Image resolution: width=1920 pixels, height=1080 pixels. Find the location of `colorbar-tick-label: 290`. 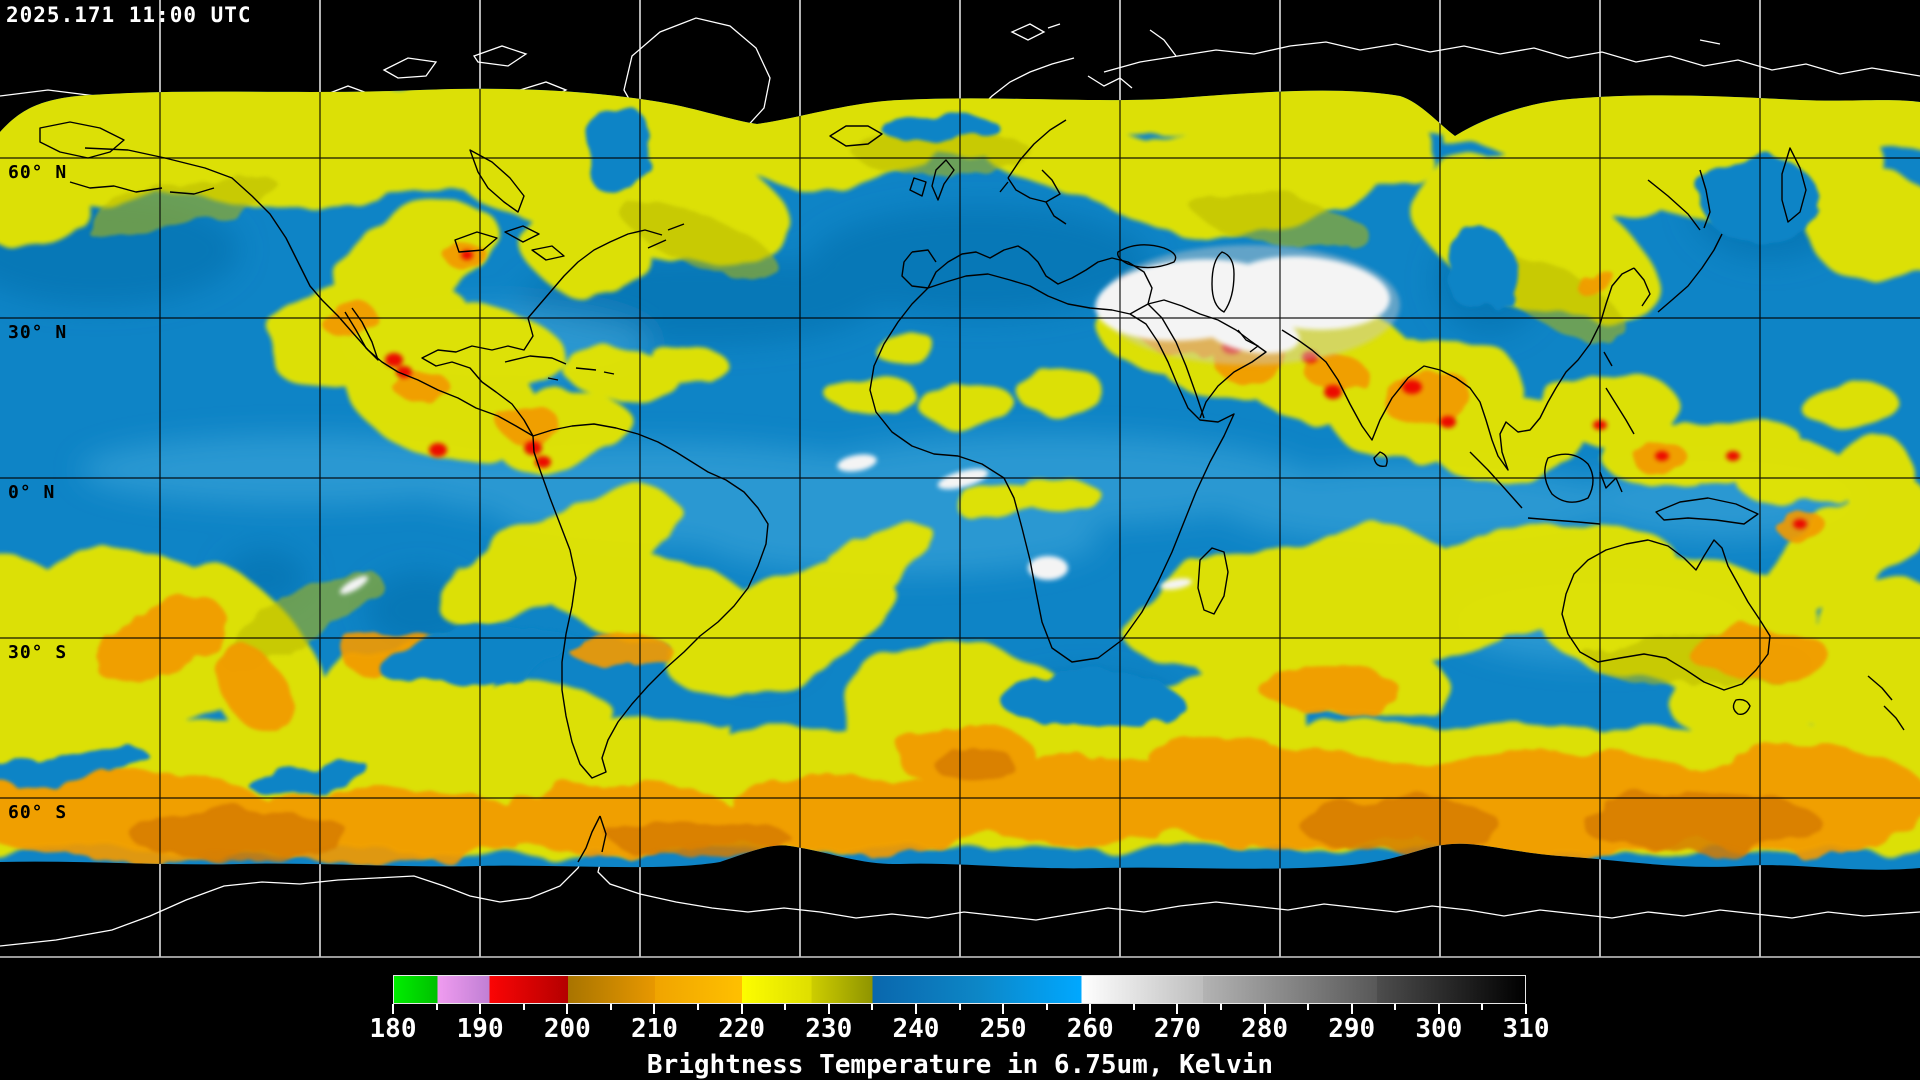

colorbar-tick-label: 290 is located at coordinates (1352, 1029).